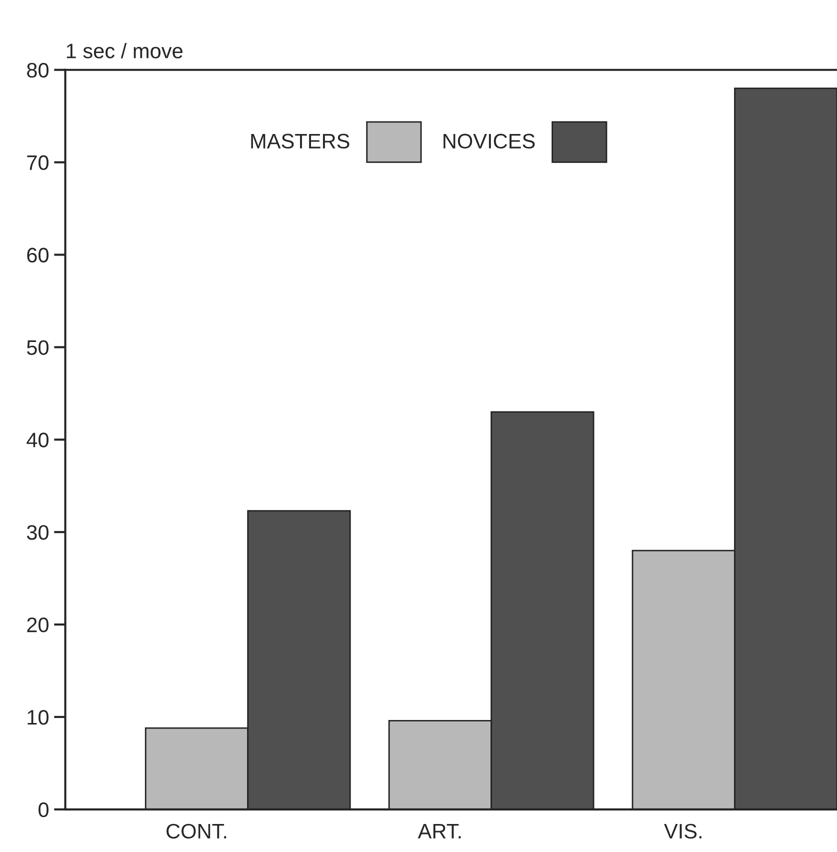 Image resolution: width=837 pixels, height=852 pixels. I want to click on y-tick-label: 50, so click(37, 347).